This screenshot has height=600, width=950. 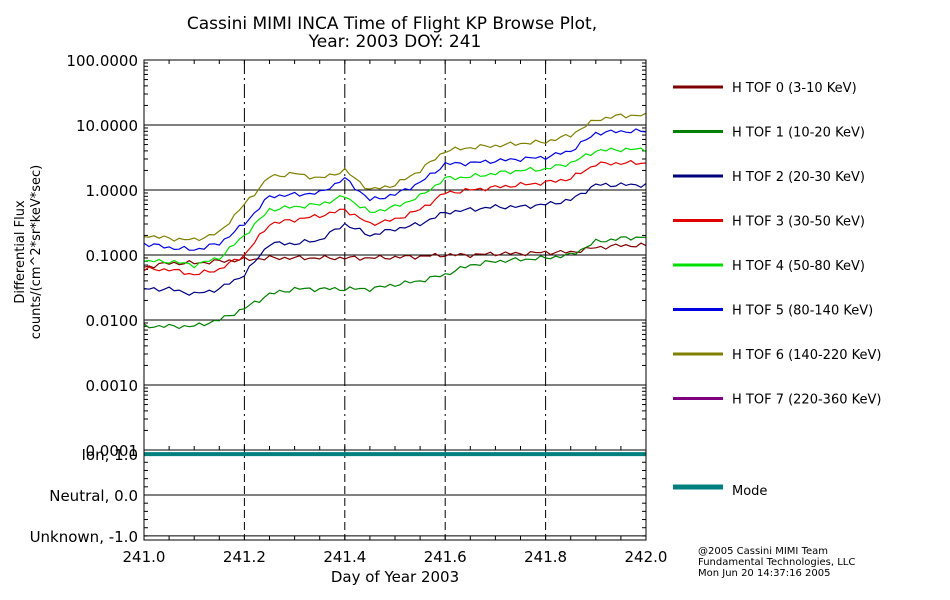 I want to click on x-tick-label: 241.8, so click(x=545, y=557).